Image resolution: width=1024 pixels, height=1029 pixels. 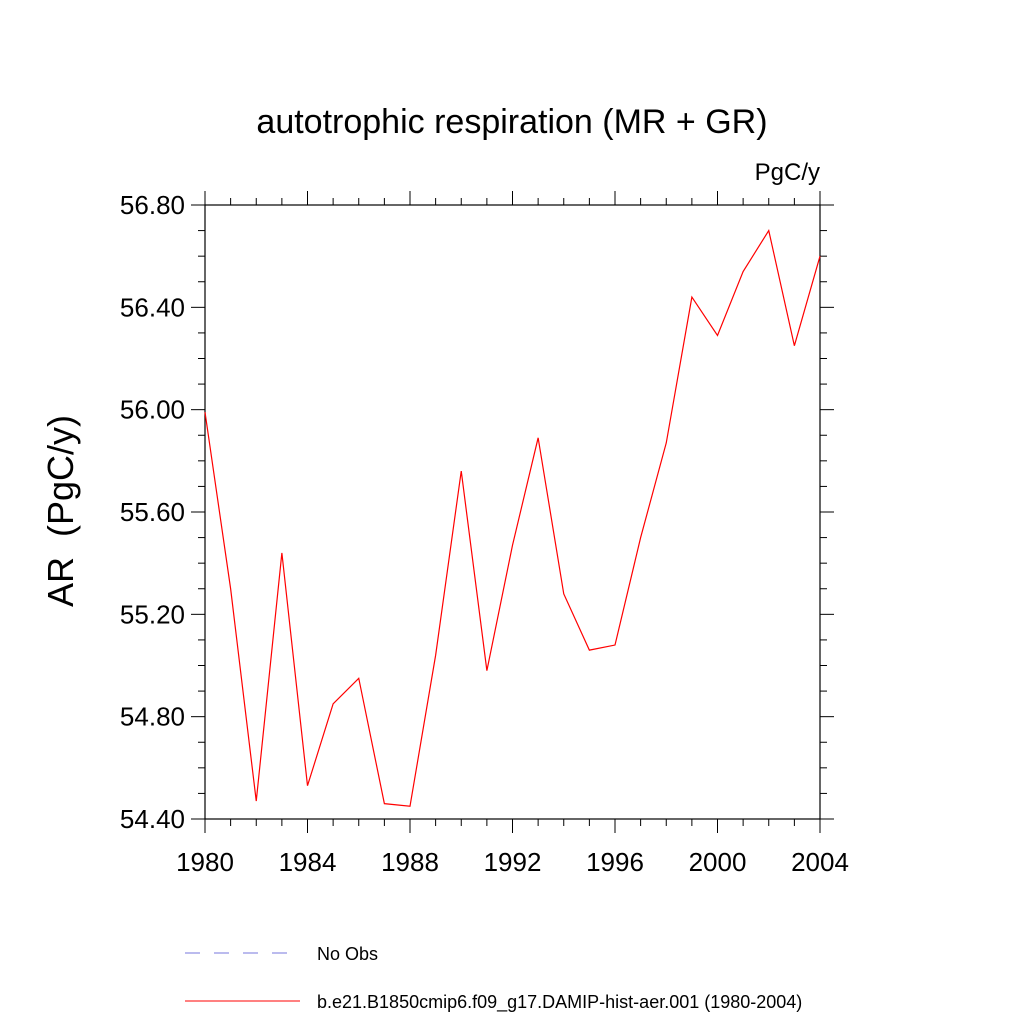 I want to click on chart-title: autotrophic respiration (MR + GR), so click(x=511, y=122).